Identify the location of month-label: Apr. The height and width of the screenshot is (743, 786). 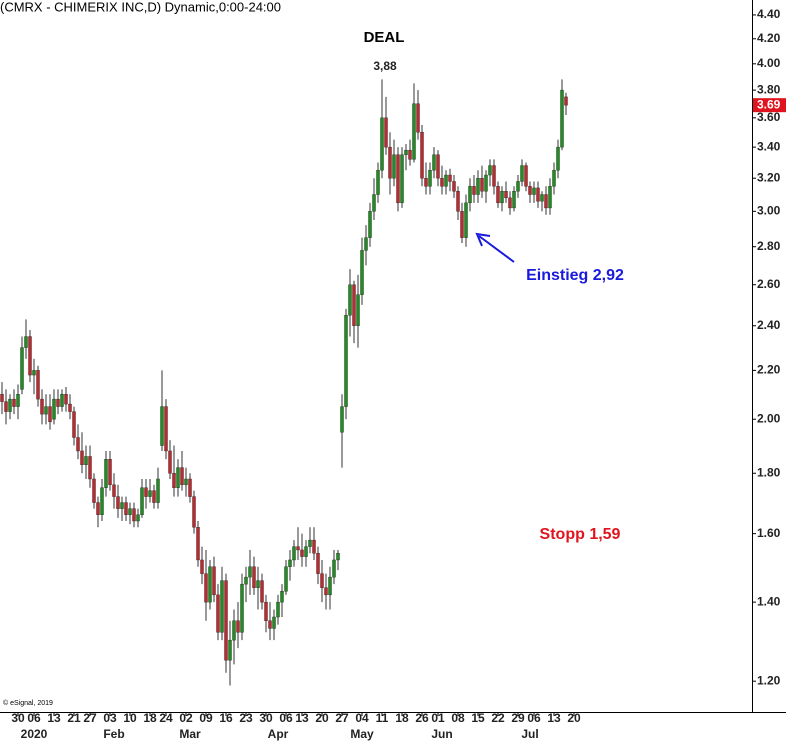
(278, 734).